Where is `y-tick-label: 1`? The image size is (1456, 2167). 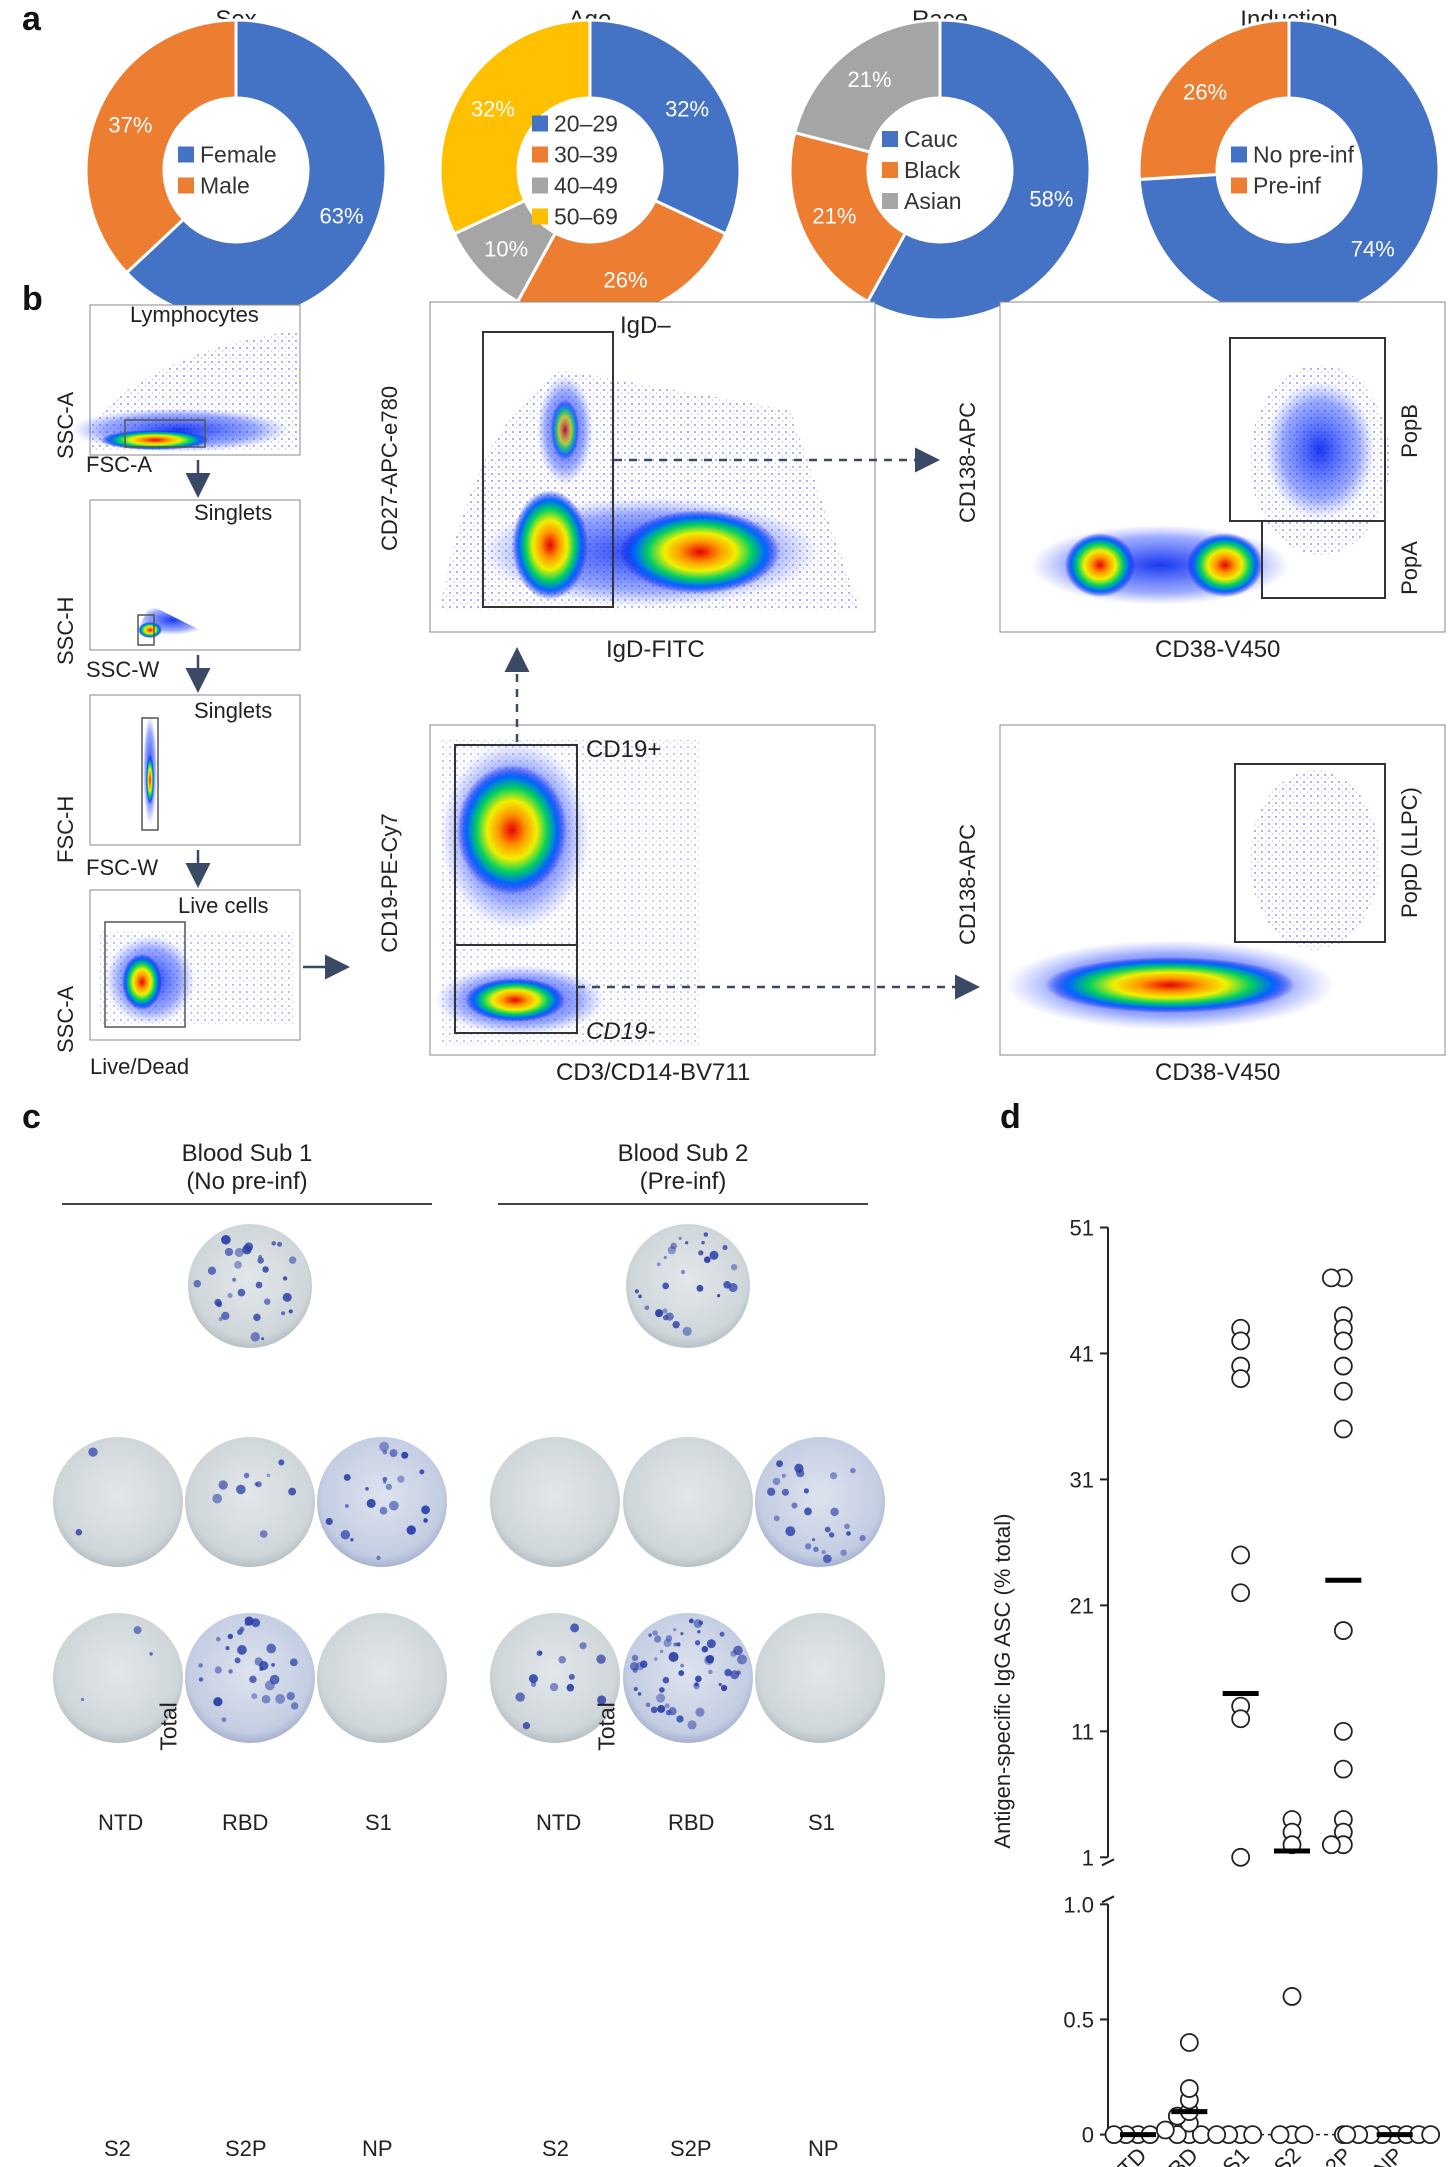
y-tick-label: 1 is located at coordinates (1088, 1857).